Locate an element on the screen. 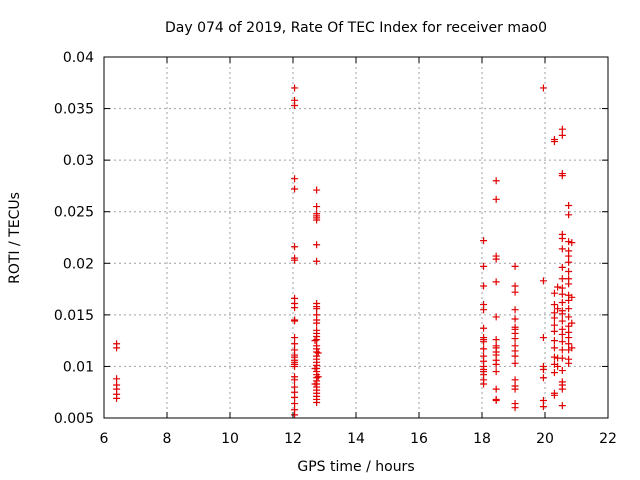  y-tick-label: 0.035 is located at coordinates (74, 110).